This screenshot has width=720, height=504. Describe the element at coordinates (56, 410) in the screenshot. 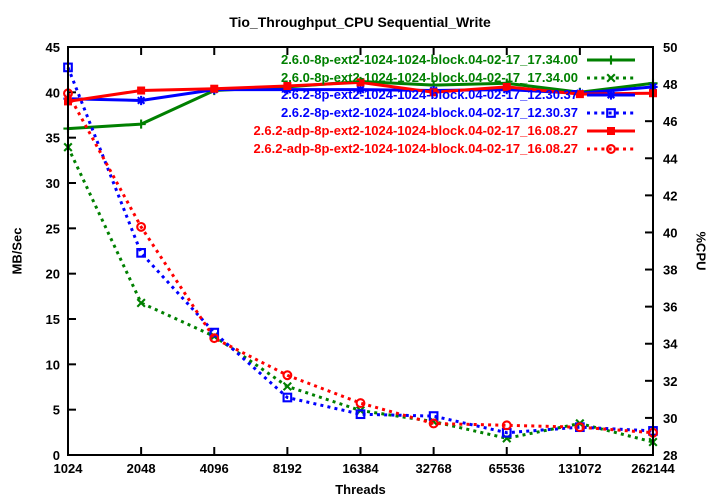

I see `svg-text: 5` at that location.